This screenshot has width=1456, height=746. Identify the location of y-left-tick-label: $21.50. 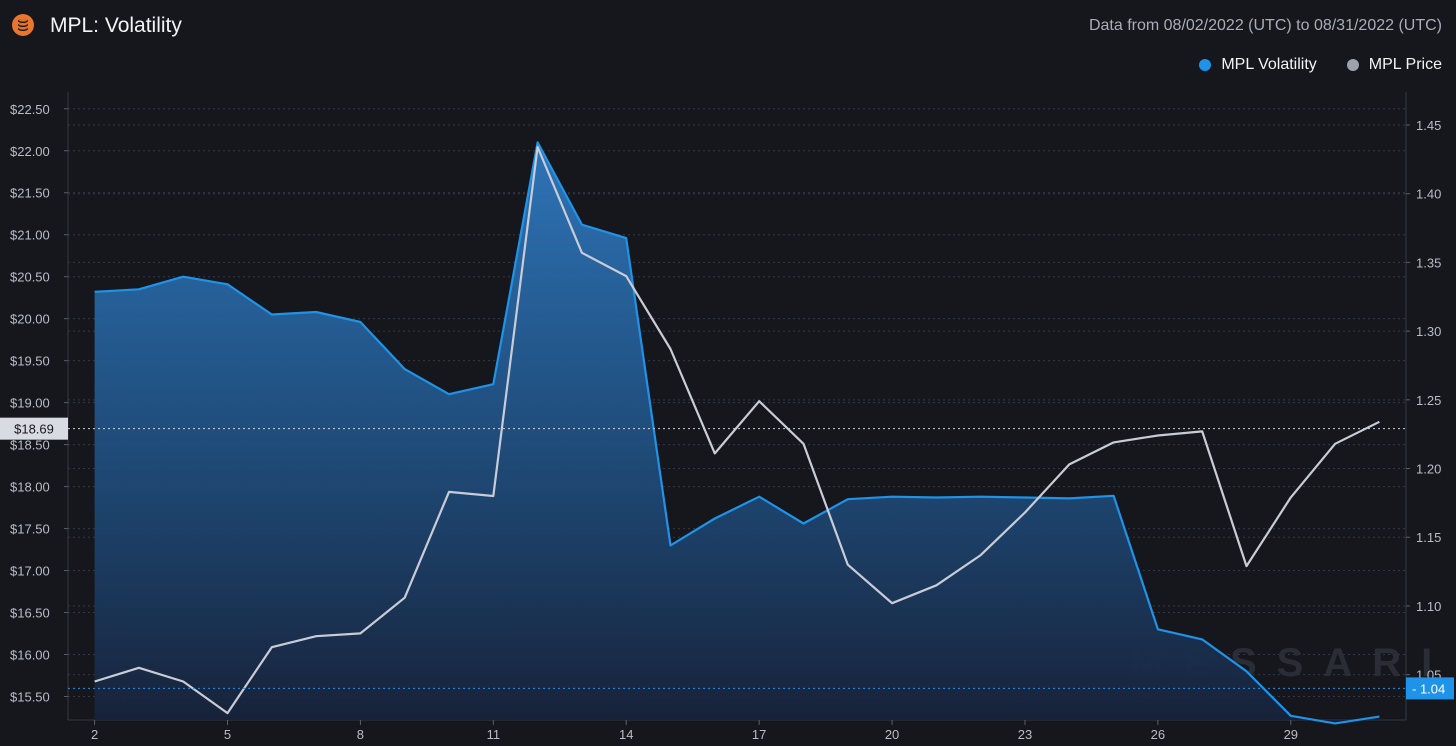
(30, 193).